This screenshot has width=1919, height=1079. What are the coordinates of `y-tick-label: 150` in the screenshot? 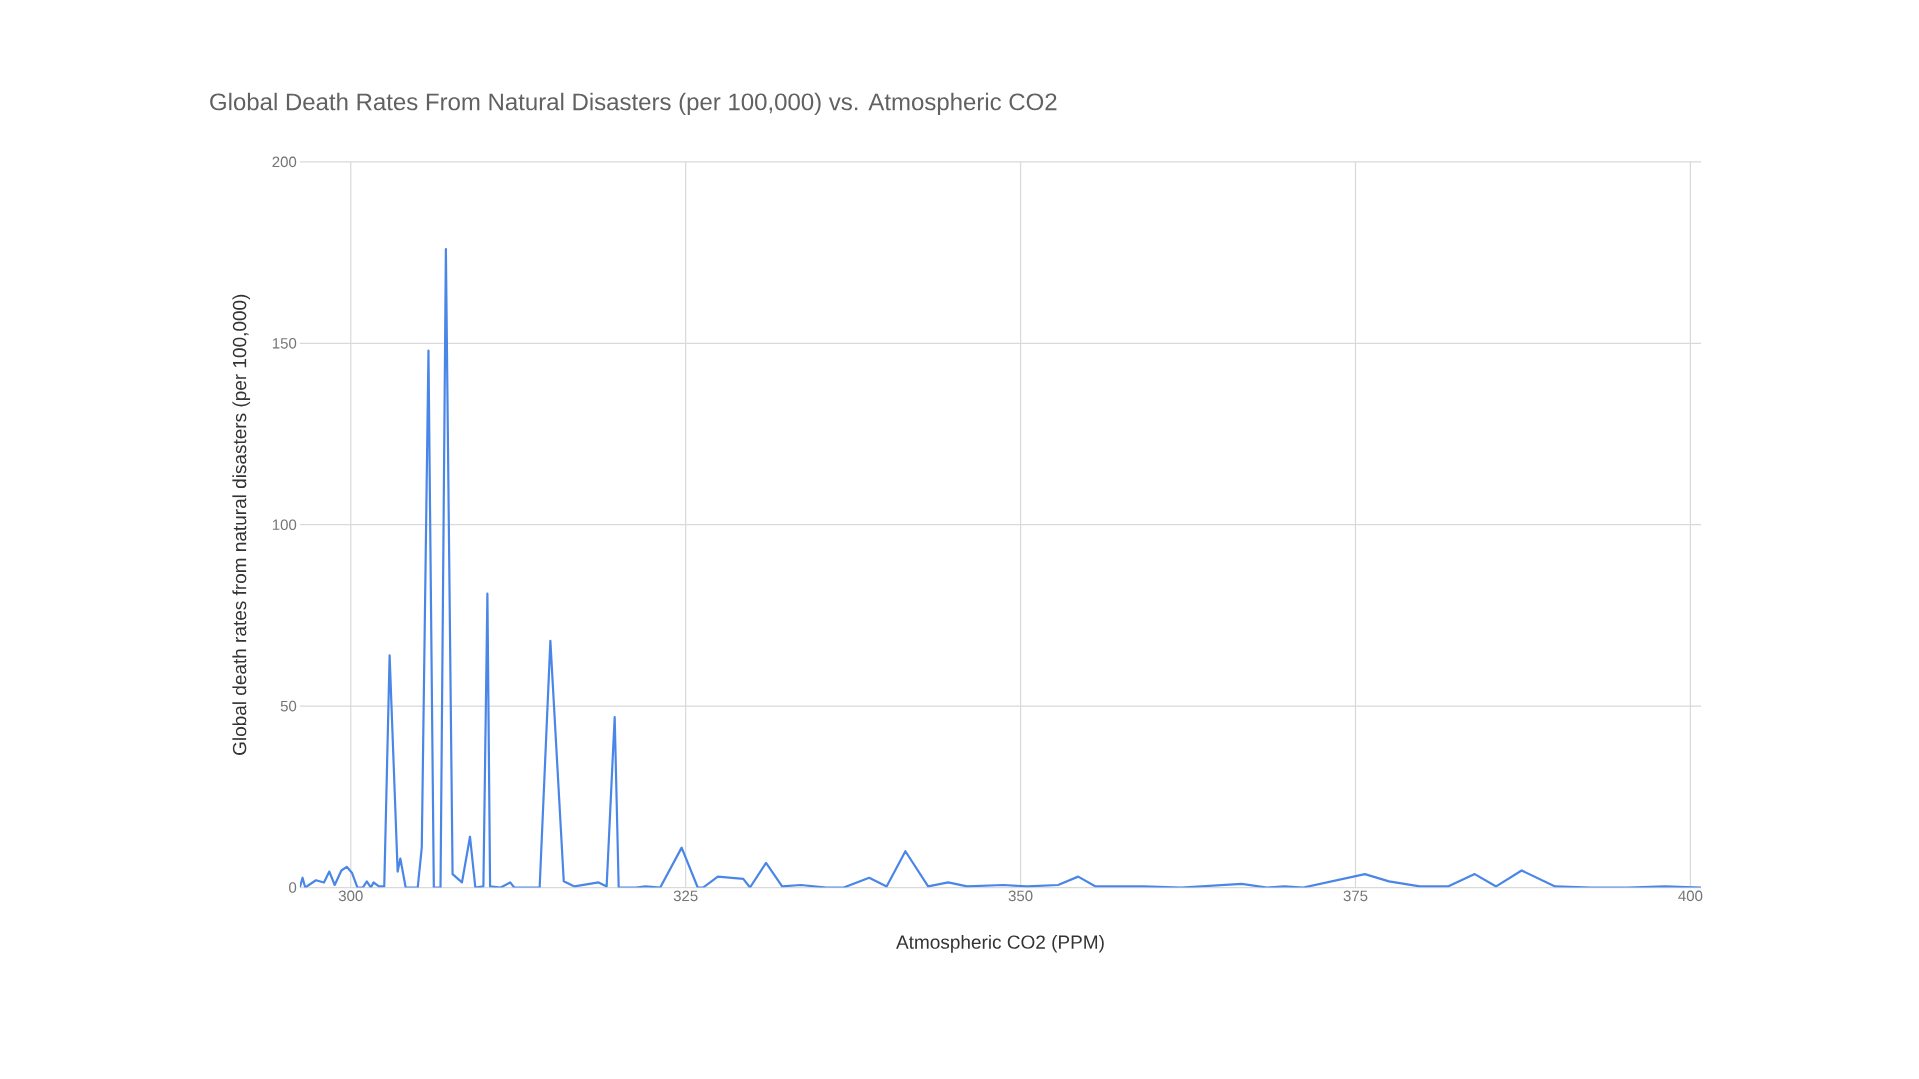 It's located at (284, 343).